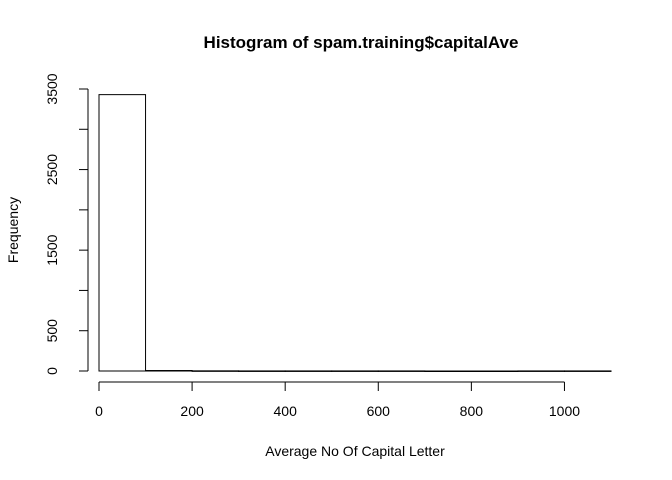  What do you see at coordinates (192, 411) in the screenshot?
I see `x-tick-label: 200` at bounding box center [192, 411].